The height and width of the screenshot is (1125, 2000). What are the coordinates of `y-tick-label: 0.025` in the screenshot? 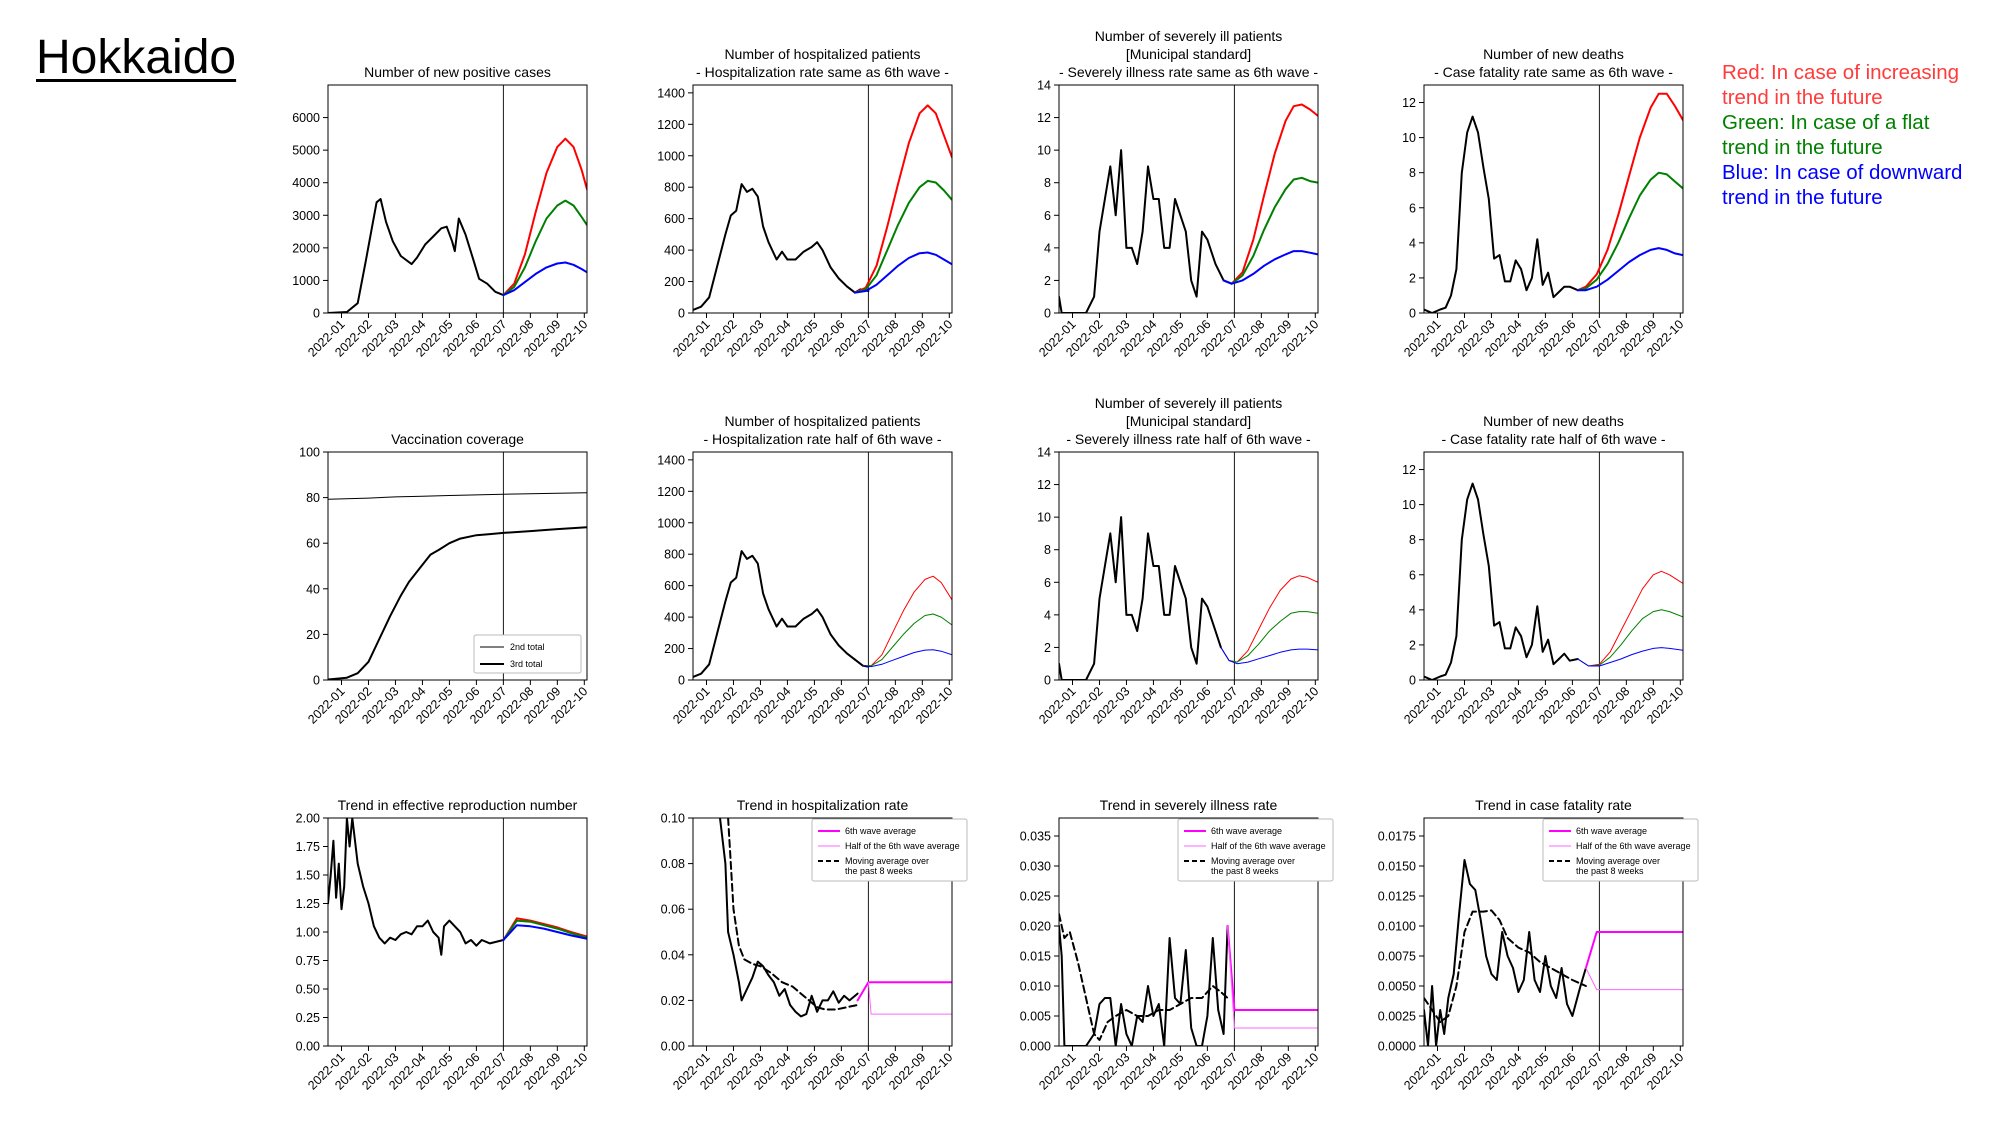 It's located at (1035, 897).